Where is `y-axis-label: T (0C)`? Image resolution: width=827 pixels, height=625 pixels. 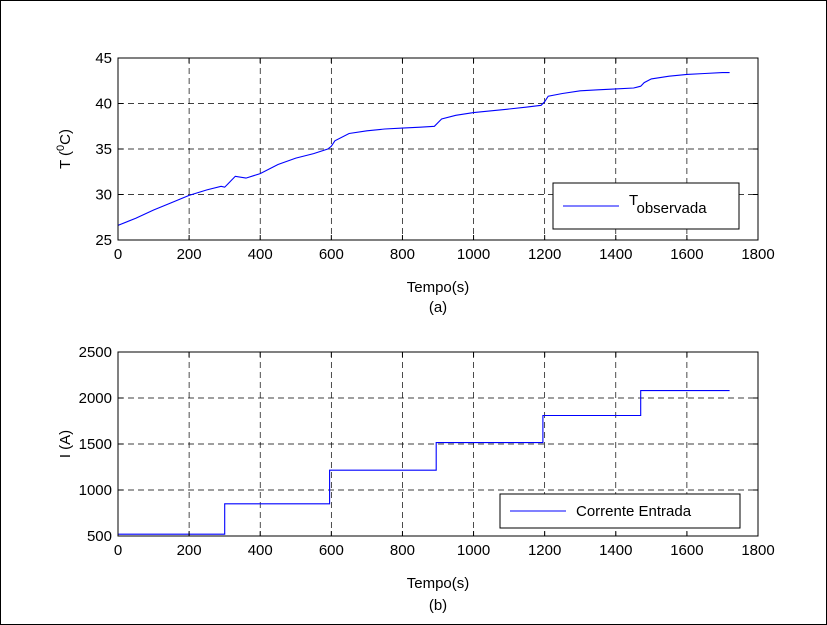 y-axis-label: T (0C) is located at coordinates (64, 149).